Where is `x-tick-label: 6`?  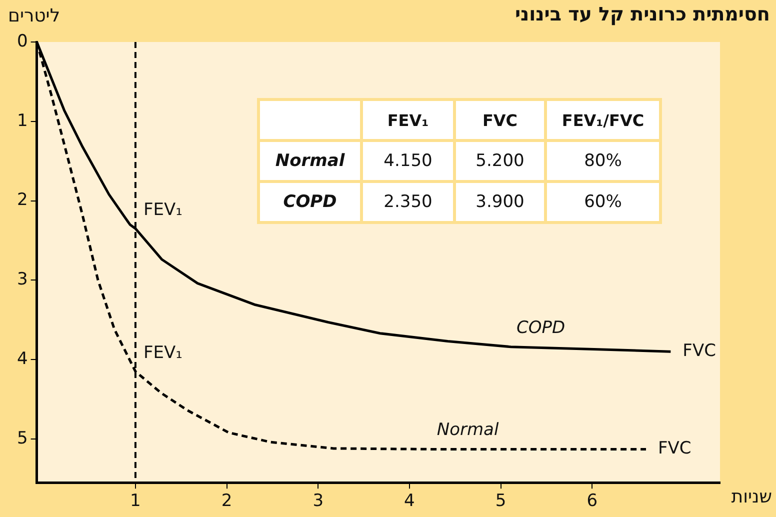 x-tick-label: 6 is located at coordinates (592, 501).